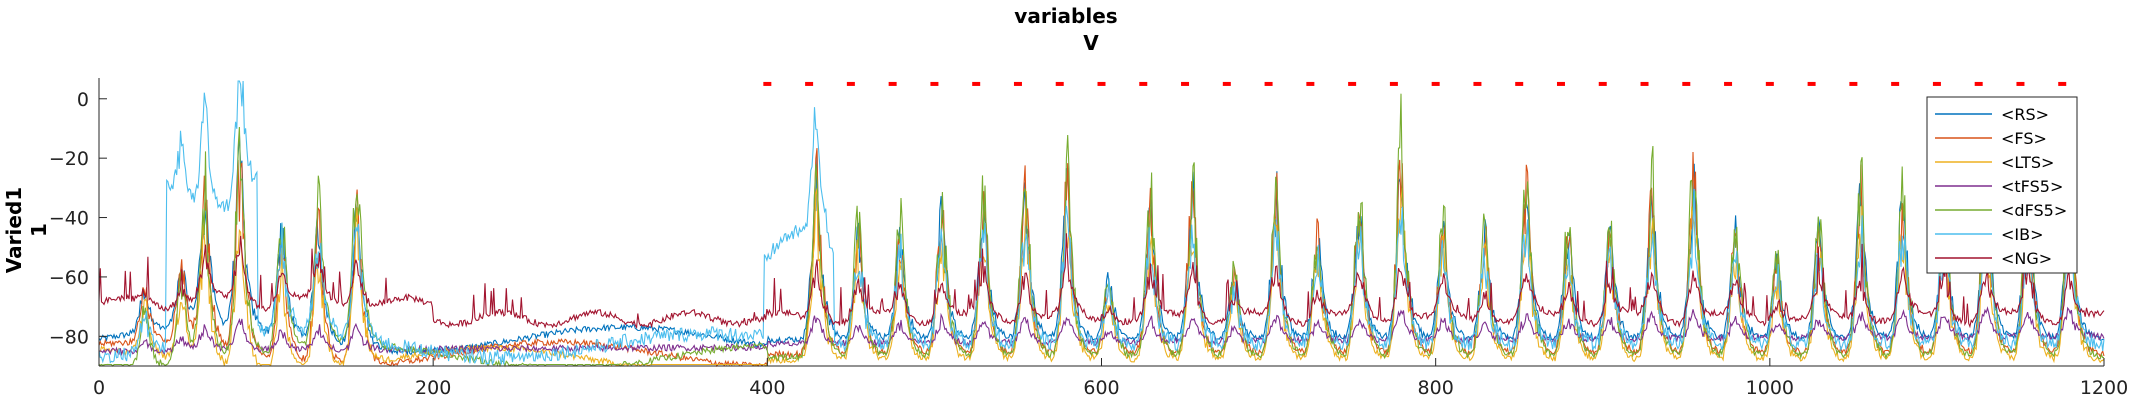  What do you see at coordinates (99, 388) in the screenshot?
I see `x-tick-label: 0` at bounding box center [99, 388].